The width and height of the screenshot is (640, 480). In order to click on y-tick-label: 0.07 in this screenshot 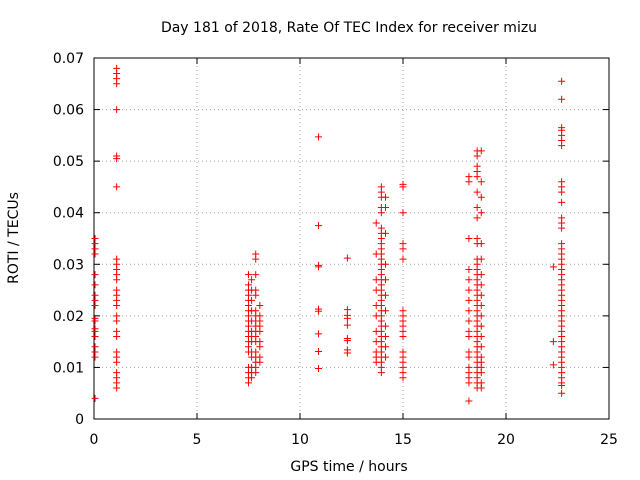, I will do `click(68, 59)`.